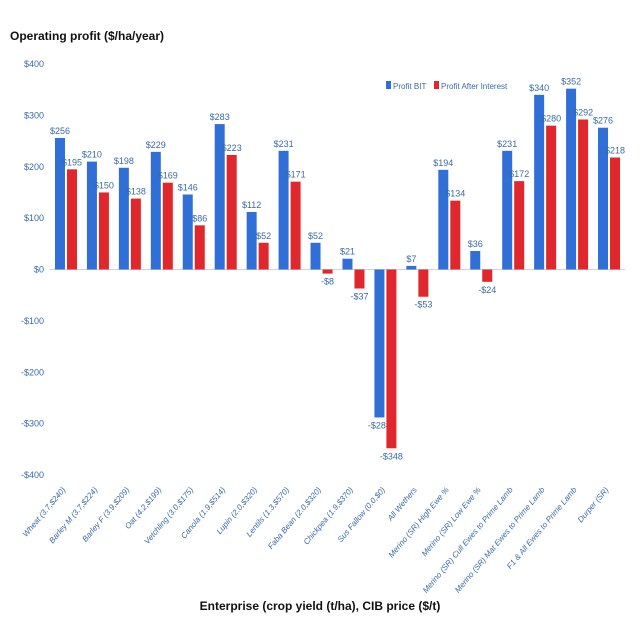 Image resolution: width=640 pixels, height=640 pixels. Describe the element at coordinates (411, 259) in the screenshot. I see `data-label: $7` at that location.